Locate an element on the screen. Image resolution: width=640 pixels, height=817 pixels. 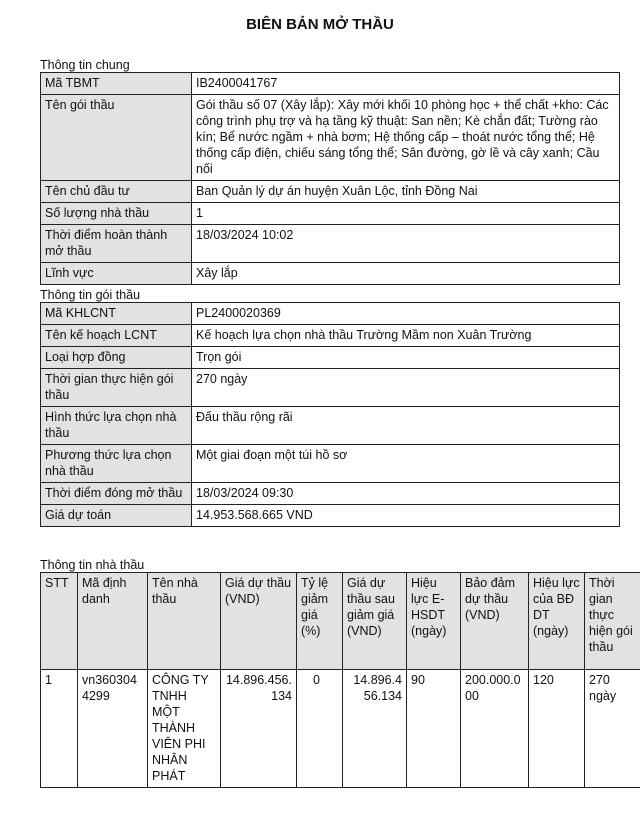
table-row: Giá dự toán 14.953.568.665 VND is located at coordinates (330, 515).